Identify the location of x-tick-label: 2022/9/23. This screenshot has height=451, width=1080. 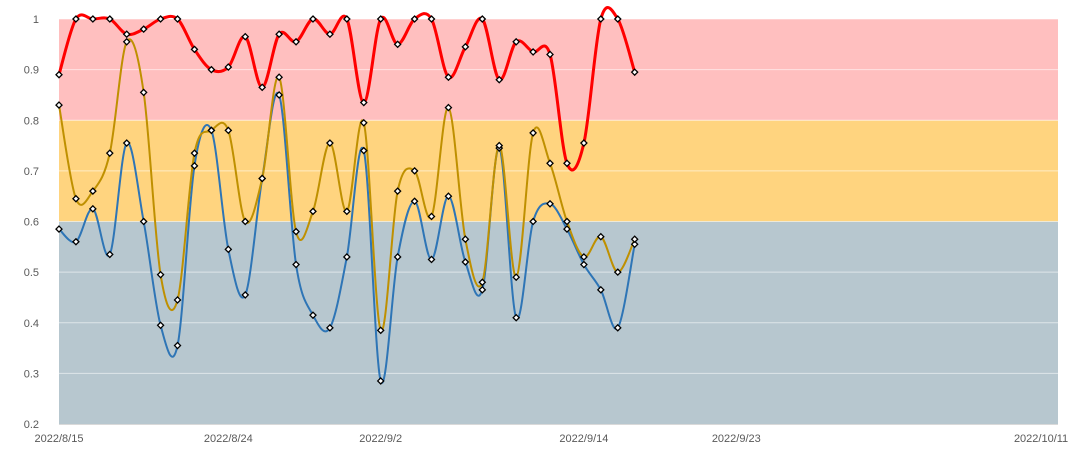
(736, 439).